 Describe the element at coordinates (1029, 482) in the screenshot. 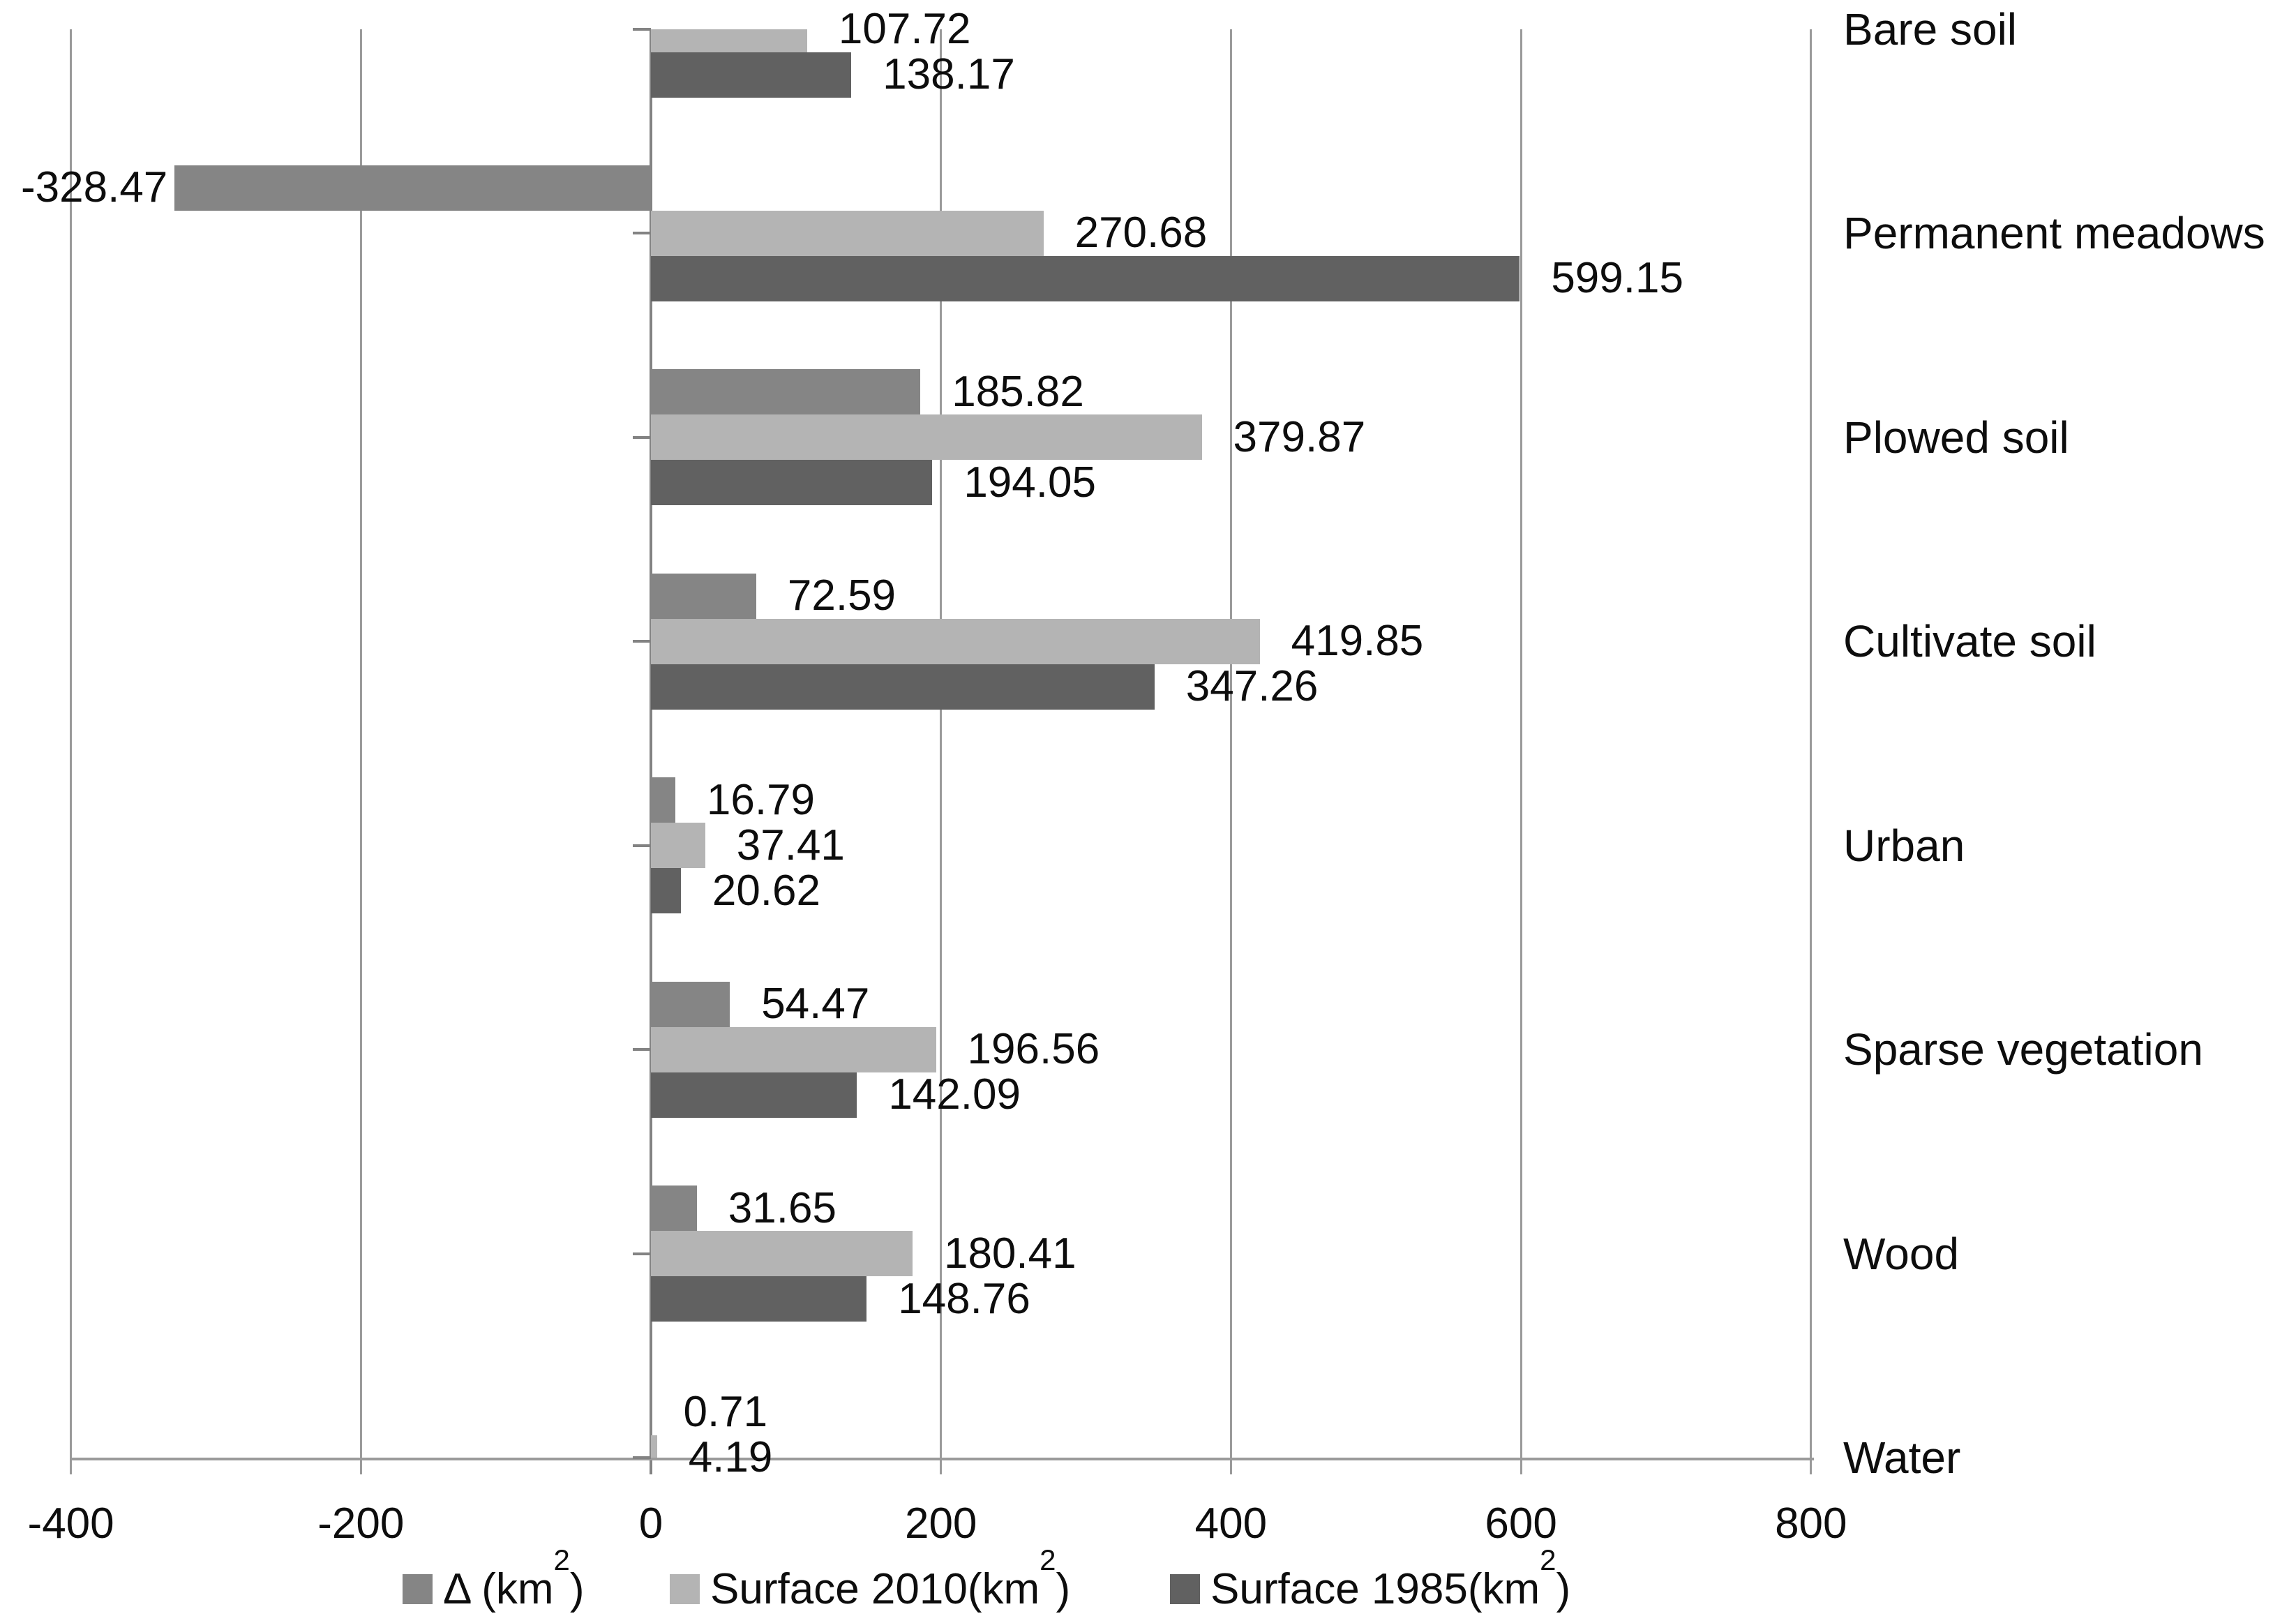

I see `data-label: 194.05` at that location.